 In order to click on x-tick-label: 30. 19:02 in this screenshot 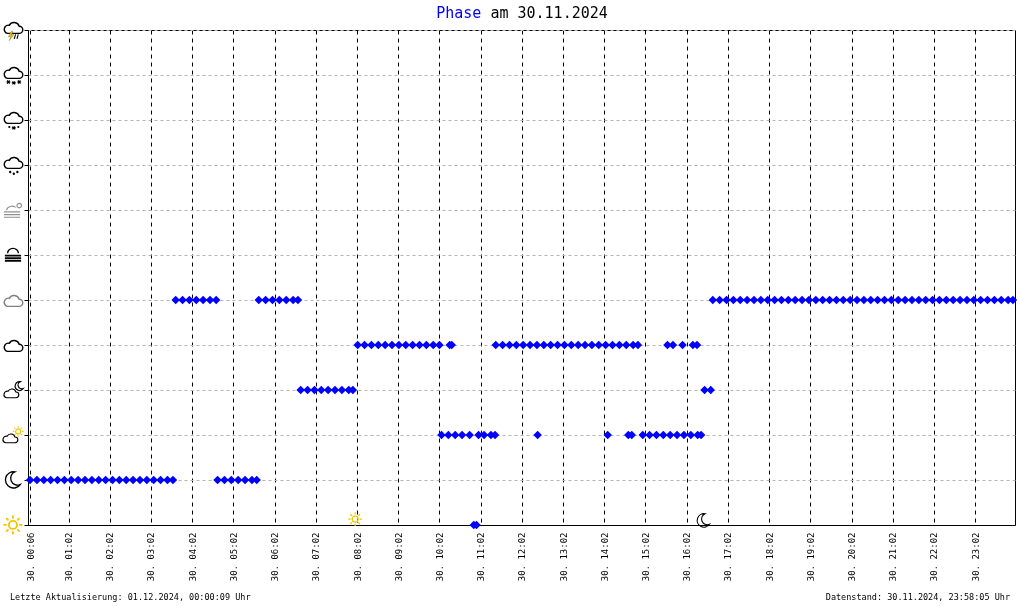, I will do `click(810, 557)`.